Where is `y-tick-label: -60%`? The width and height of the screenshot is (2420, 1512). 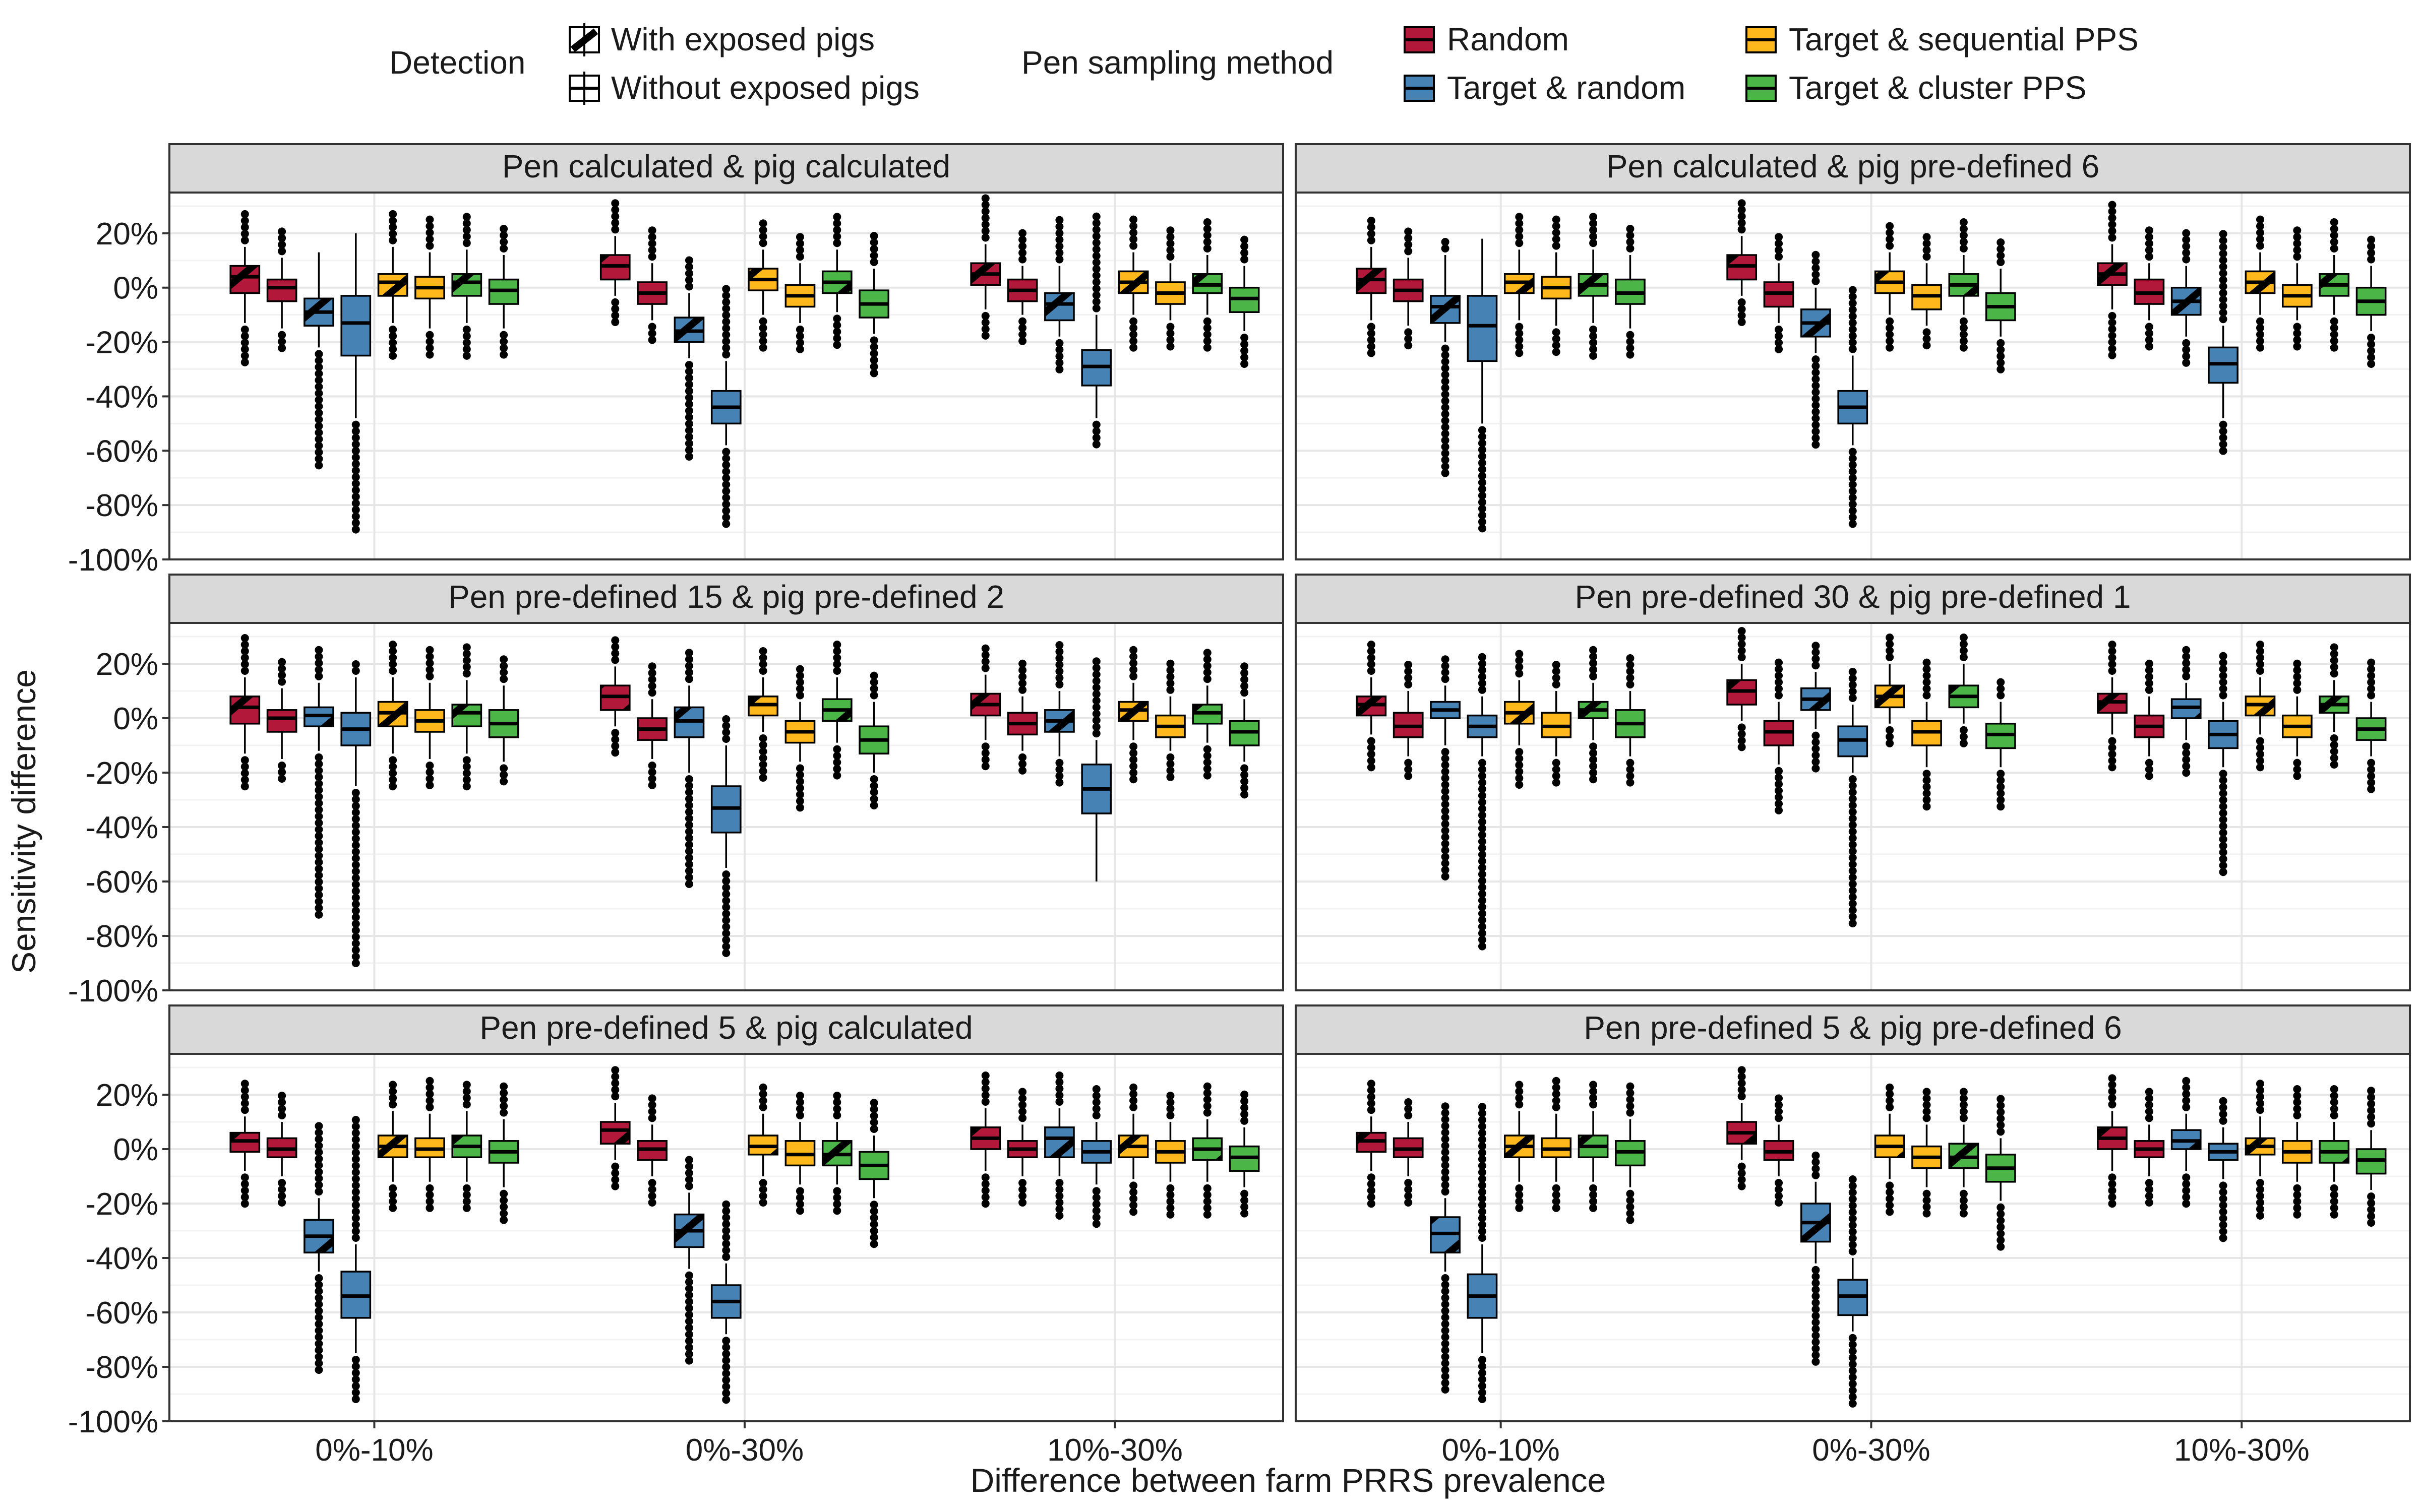
y-tick-label: -60% is located at coordinates (121, 1313).